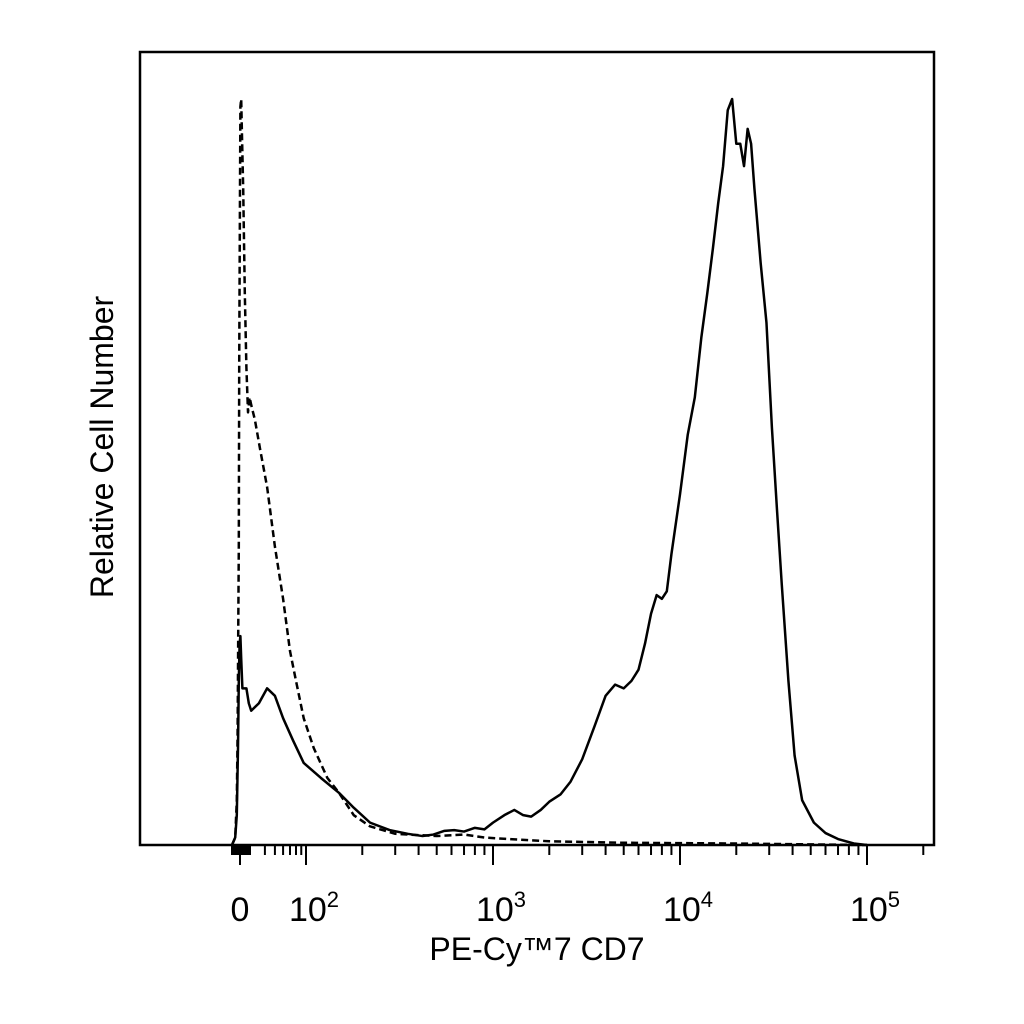  What do you see at coordinates (520, 899) in the screenshot?
I see `x-tick-label-exponent: 3` at bounding box center [520, 899].